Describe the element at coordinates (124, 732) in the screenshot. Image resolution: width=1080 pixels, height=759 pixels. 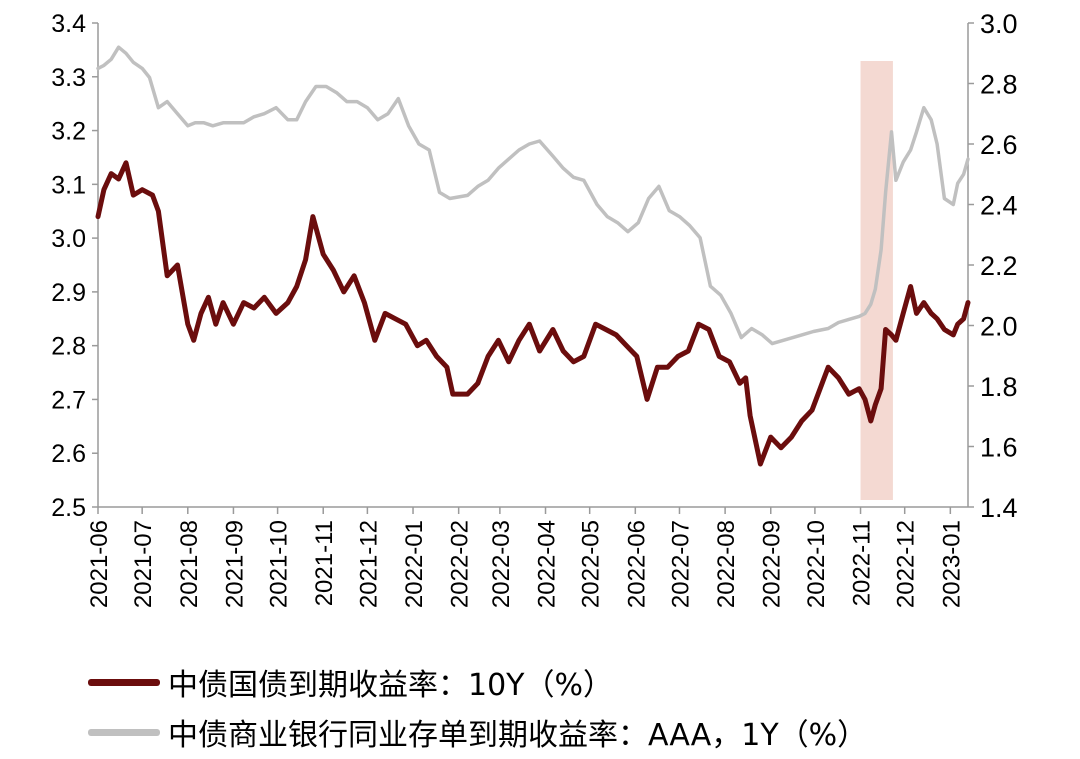
I see `legend-swatch-ncd-1y` at that location.